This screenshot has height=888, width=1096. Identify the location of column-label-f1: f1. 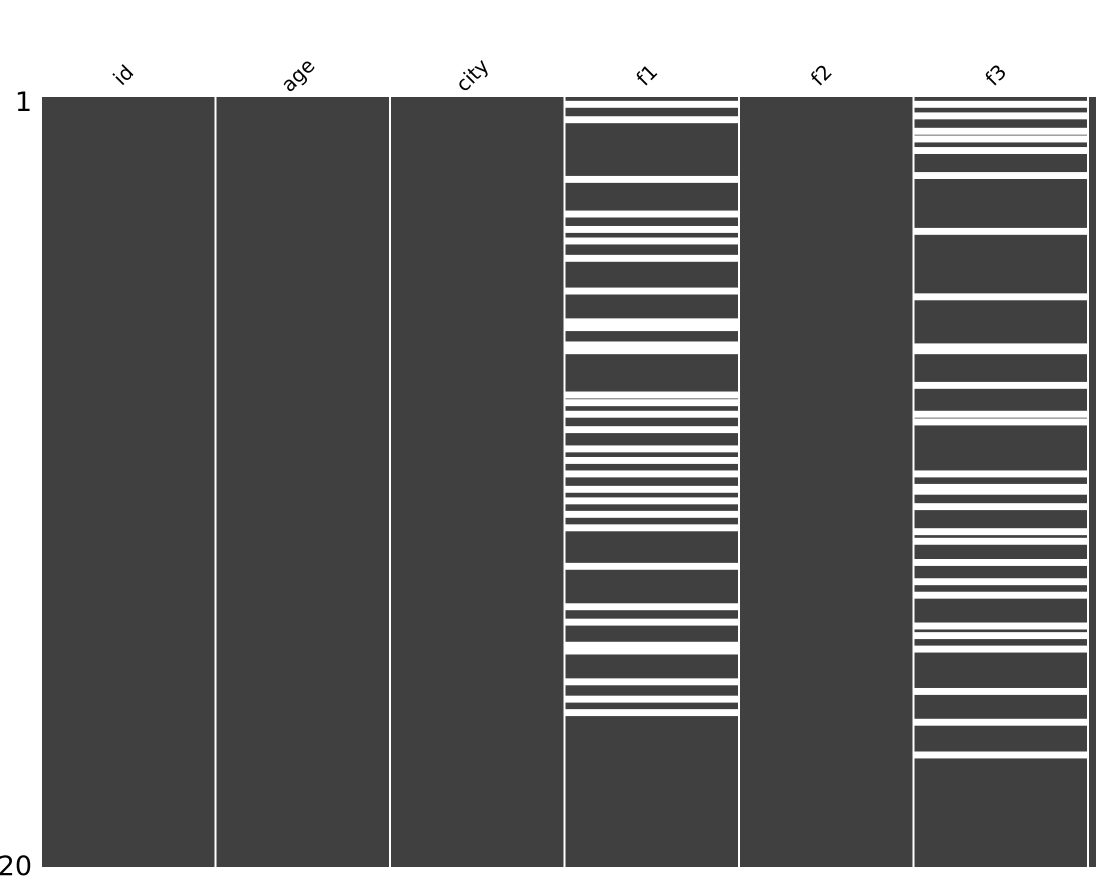
(646, 75).